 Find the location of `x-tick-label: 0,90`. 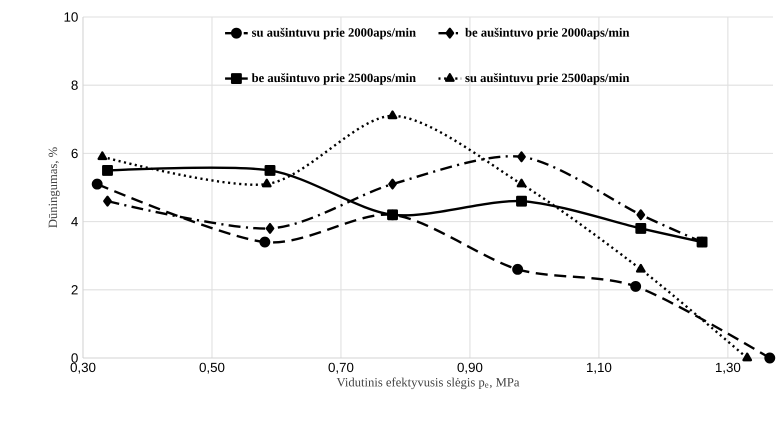

x-tick-label: 0,90 is located at coordinates (470, 368).